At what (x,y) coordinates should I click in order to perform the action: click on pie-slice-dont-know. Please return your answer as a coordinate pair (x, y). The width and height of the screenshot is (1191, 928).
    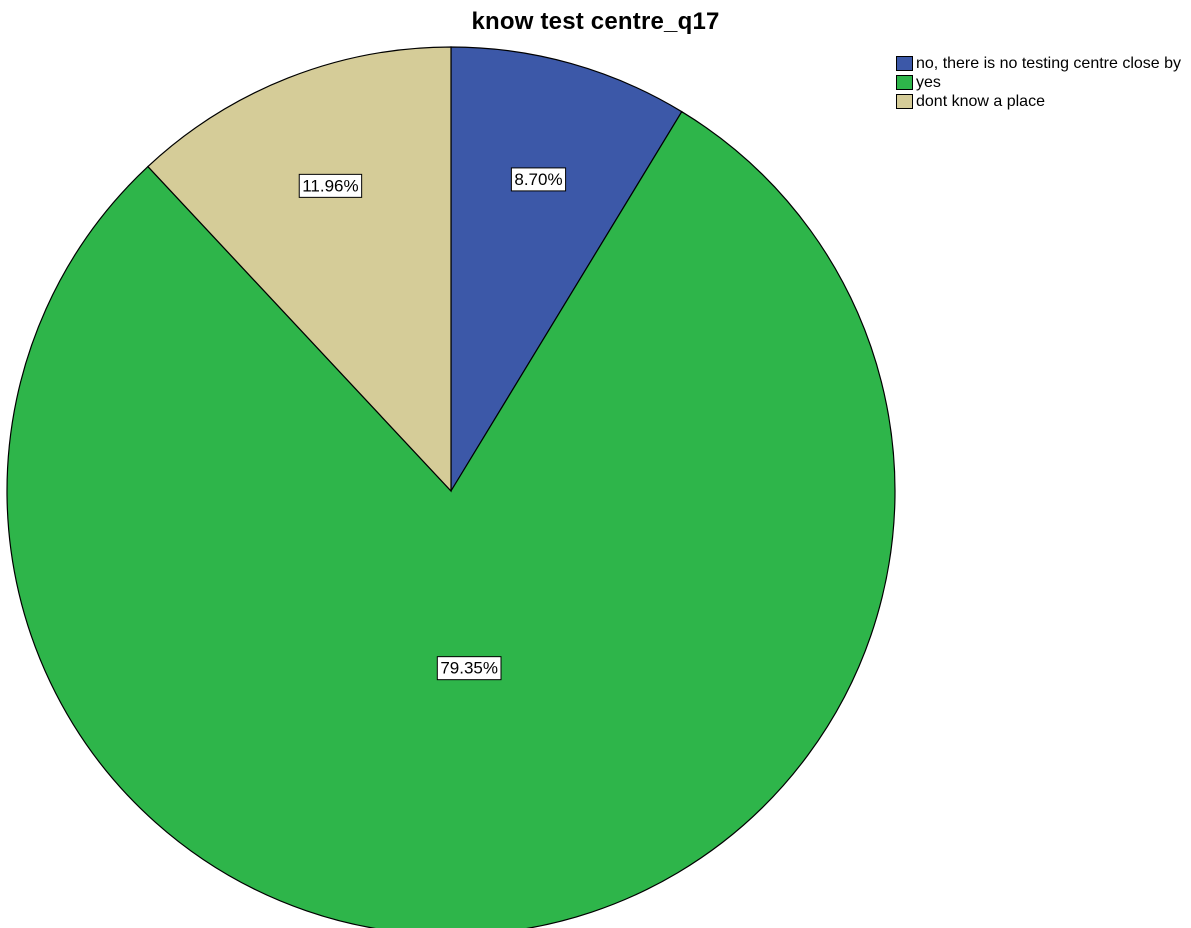
    Looking at the image, I should click on (299, 269).